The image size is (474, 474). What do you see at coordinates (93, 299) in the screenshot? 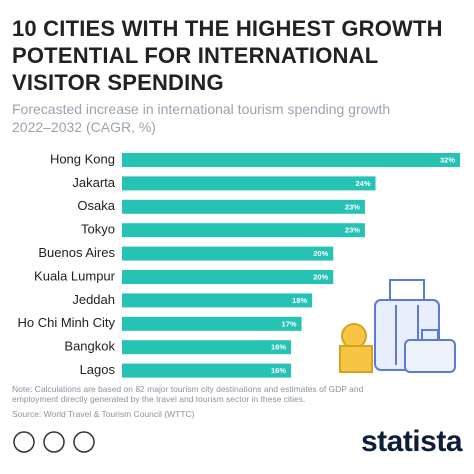
I see `category-label: Jeddah` at bounding box center [93, 299].